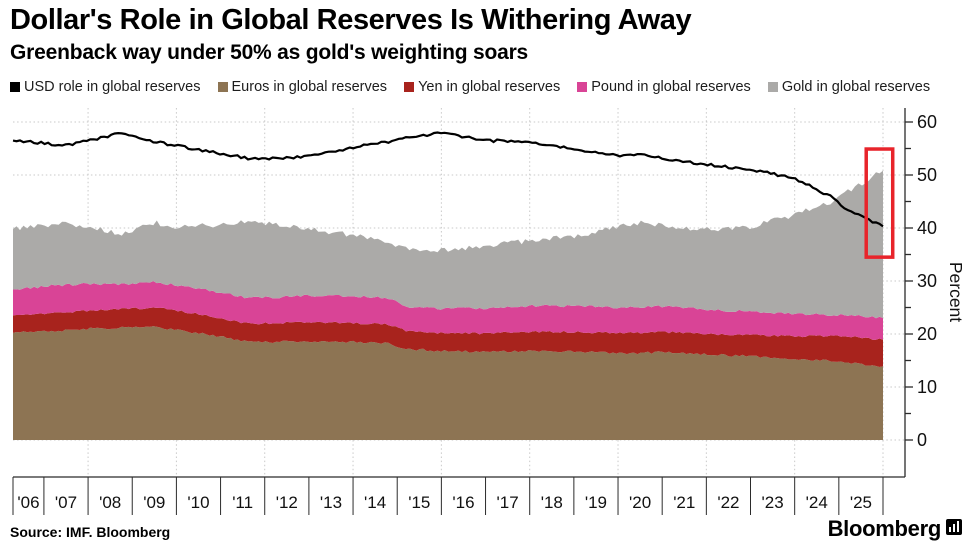 The image size is (974, 551). I want to click on x-tick-label: '07, so click(66, 502).